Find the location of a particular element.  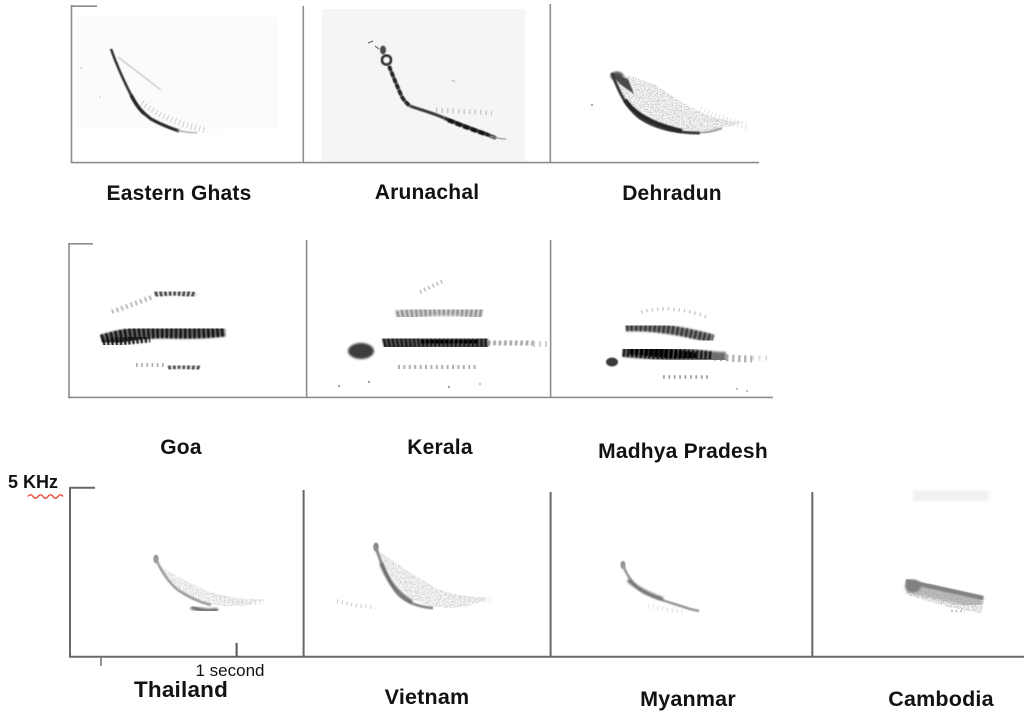

spectrogram-madhya-pradesh is located at coordinates (688, 349).